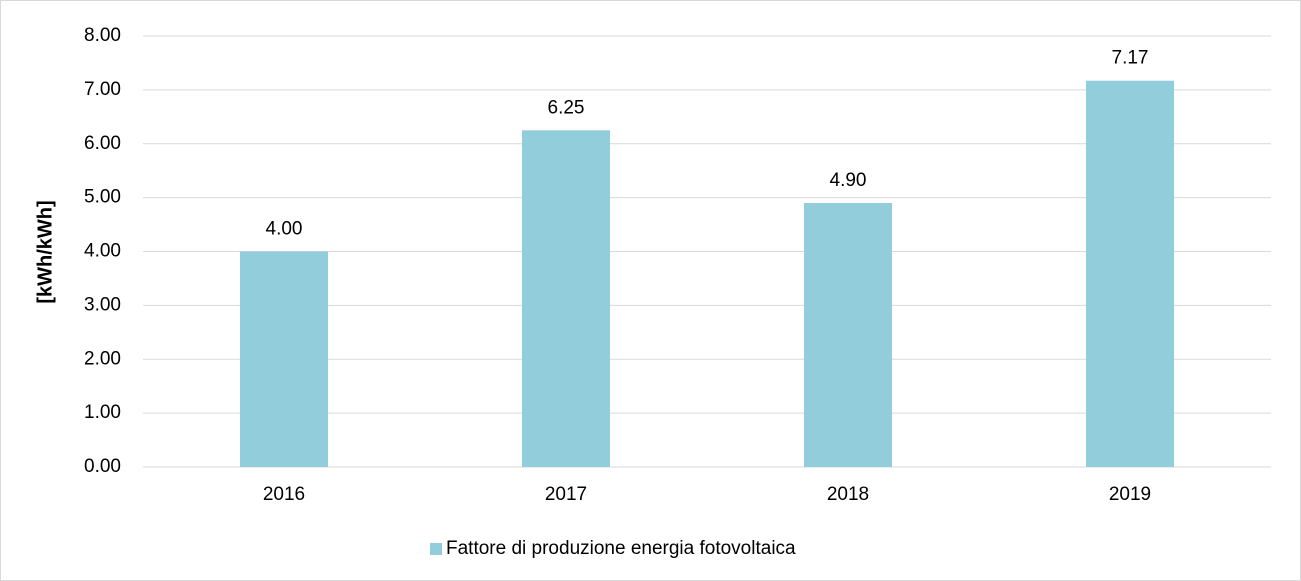  I want to click on data-label: 7.17, so click(1130, 58).